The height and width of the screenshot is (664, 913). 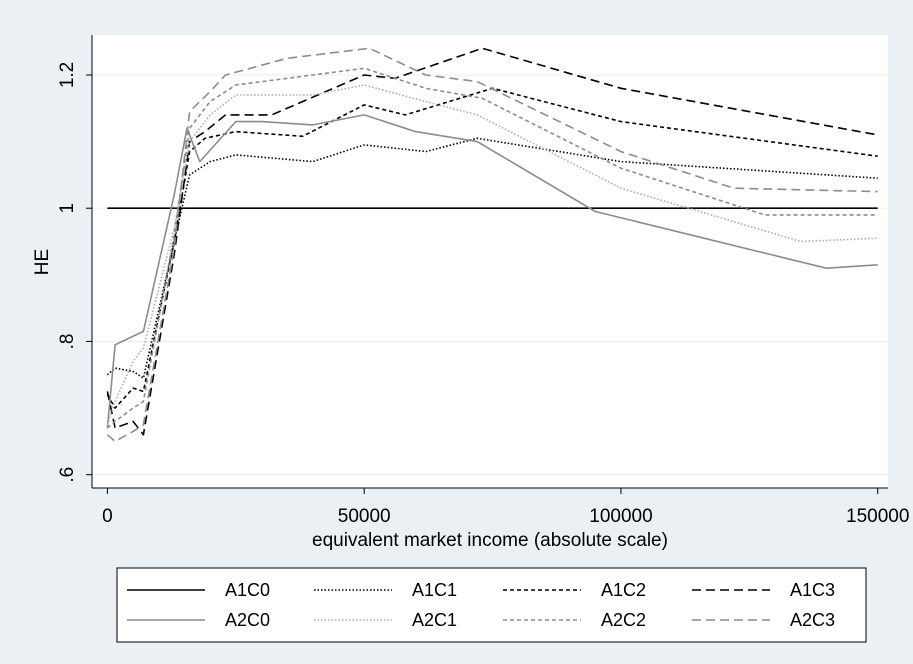 What do you see at coordinates (67, 75) in the screenshot?
I see `y-tick-label: 1.2` at bounding box center [67, 75].